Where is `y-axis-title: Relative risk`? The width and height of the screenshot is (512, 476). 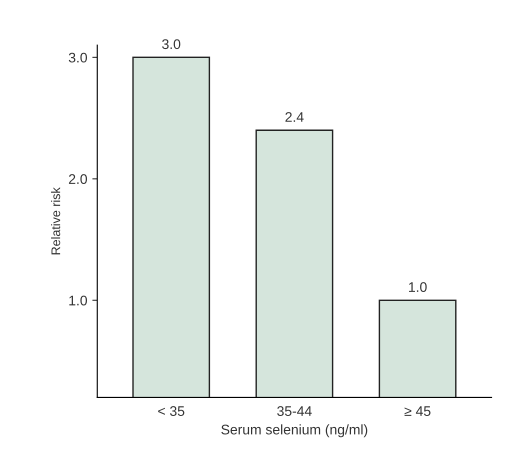 y-axis-title: Relative risk is located at coordinates (55, 220).